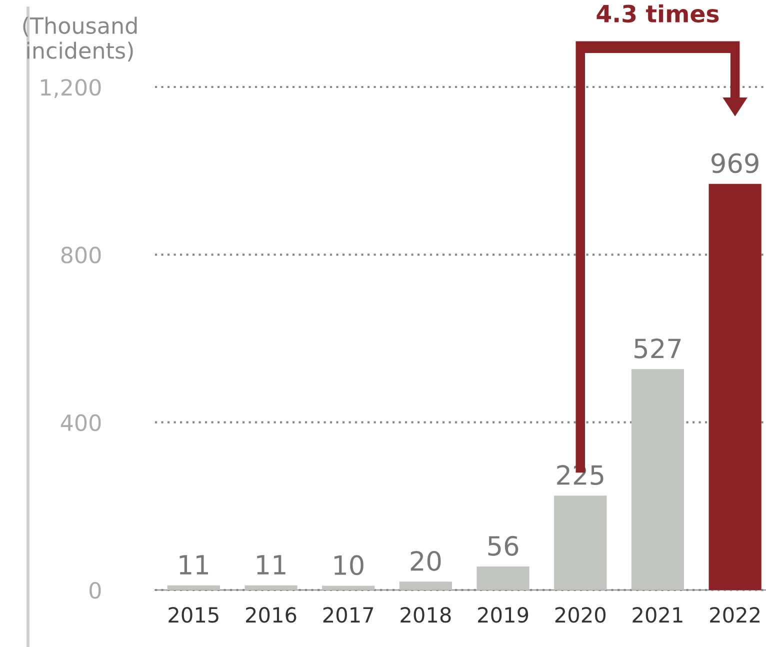 Image resolution: width=766 pixels, height=647 pixels. Describe the element at coordinates (657, 615) in the screenshot. I see `x-tick-label: 2021` at that location.